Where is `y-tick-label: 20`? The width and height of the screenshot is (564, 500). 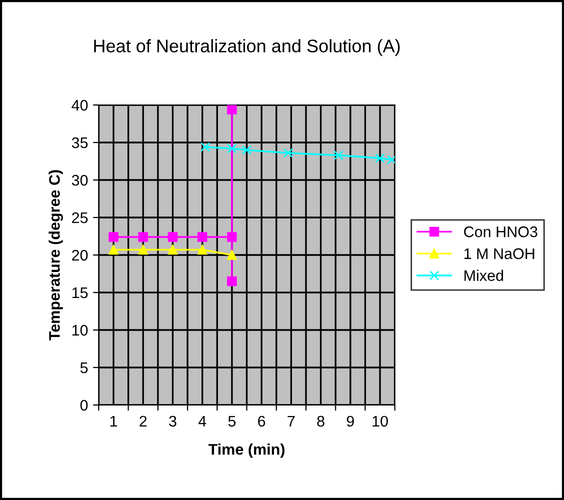
y-tick-label: 20 is located at coordinates (80, 255).